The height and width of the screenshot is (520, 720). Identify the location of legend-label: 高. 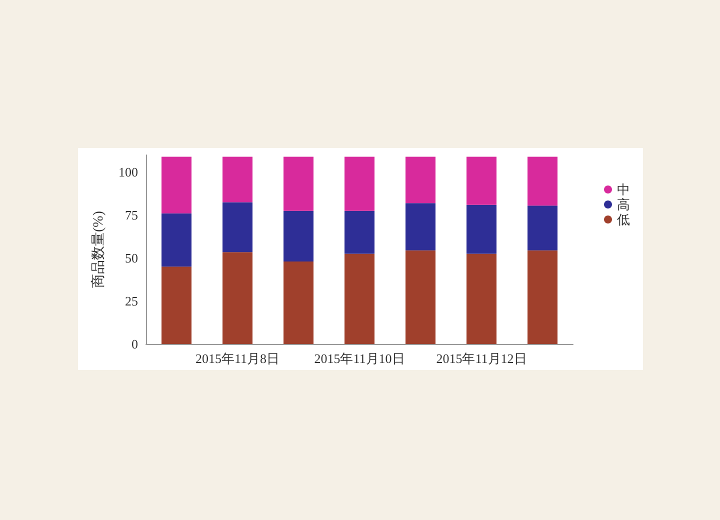
(623, 204).